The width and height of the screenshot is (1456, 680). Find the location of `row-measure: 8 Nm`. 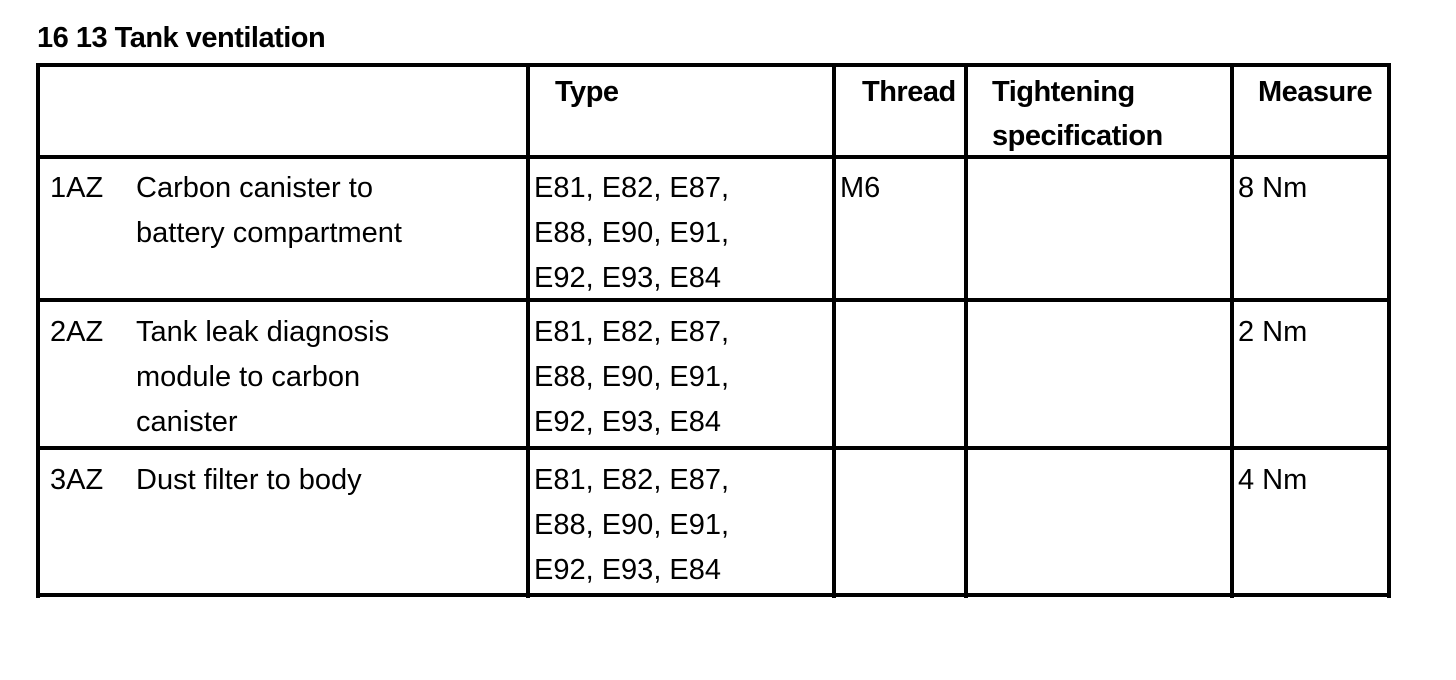

row-measure: 8 Nm is located at coordinates (1273, 188).